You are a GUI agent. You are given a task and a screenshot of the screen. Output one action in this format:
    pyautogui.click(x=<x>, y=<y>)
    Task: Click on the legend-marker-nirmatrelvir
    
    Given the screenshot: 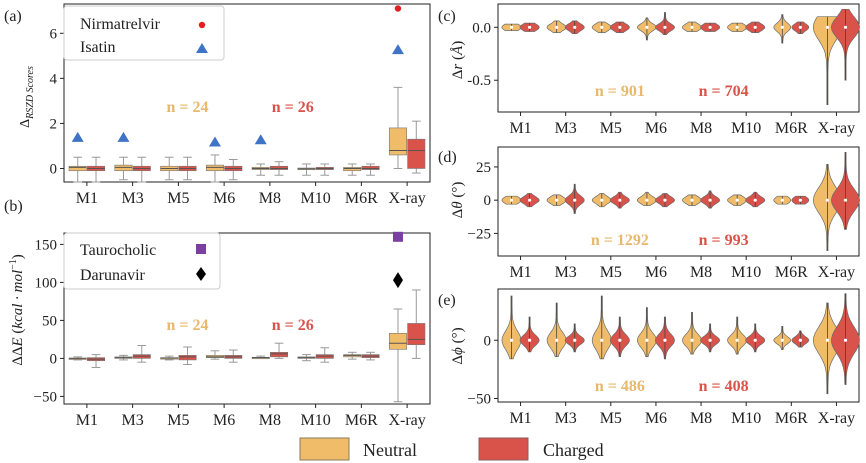 What is the action you would take?
    pyautogui.click(x=202, y=25)
    